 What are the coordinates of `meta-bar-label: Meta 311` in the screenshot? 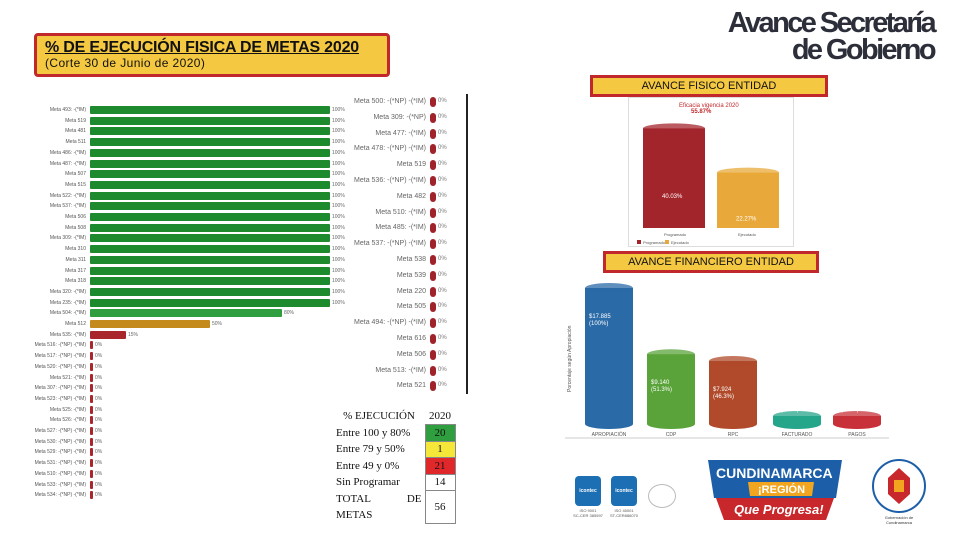 It's located at (75, 259).